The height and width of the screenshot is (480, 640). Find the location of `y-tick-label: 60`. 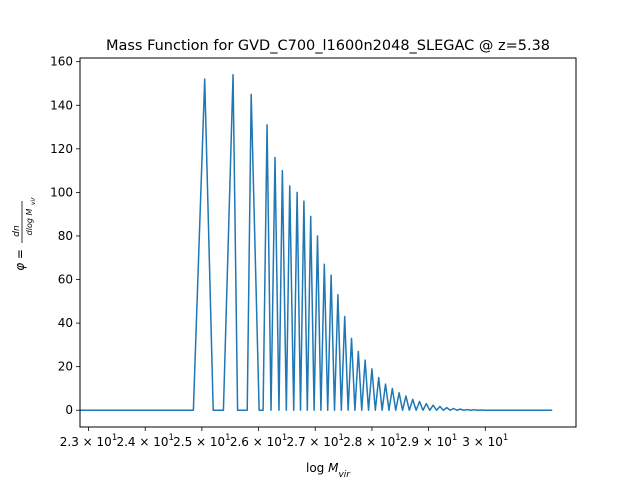

y-tick-label: 60 is located at coordinates (65, 280).